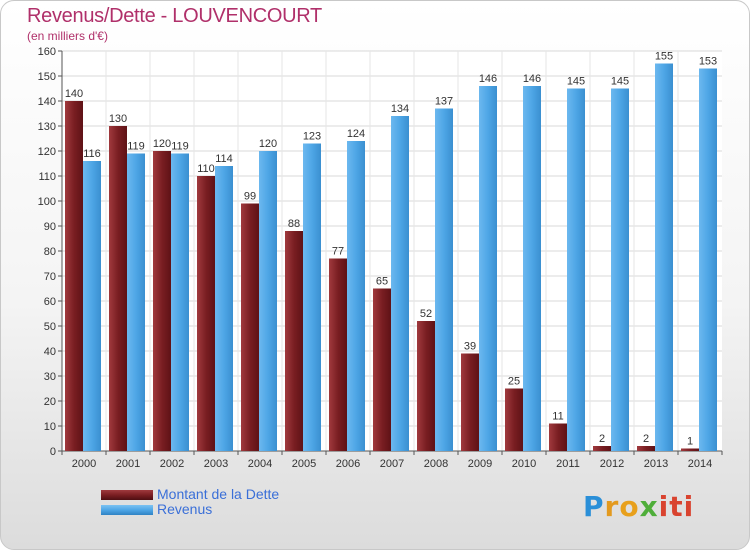 The image size is (750, 550). I want to click on y-tick-label: 130, so click(47, 127).